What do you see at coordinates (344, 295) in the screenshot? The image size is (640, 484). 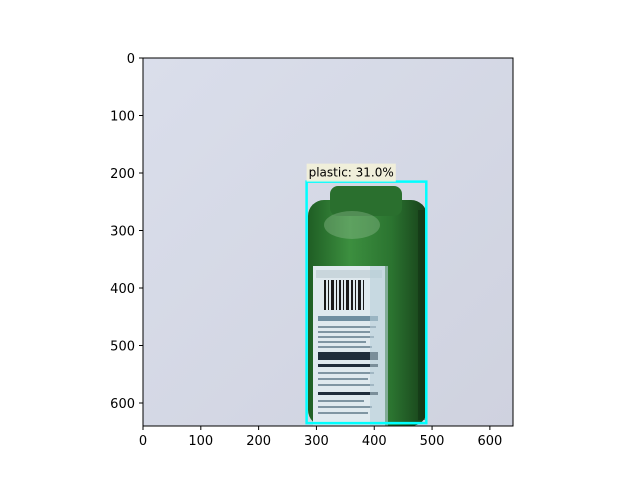 I see `barcode-graphic` at bounding box center [344, 295].